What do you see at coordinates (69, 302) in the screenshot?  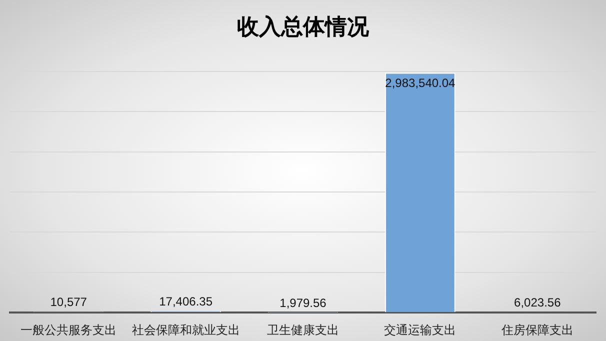 I see `data-label: 10,577` at bounding box center [69, 302].